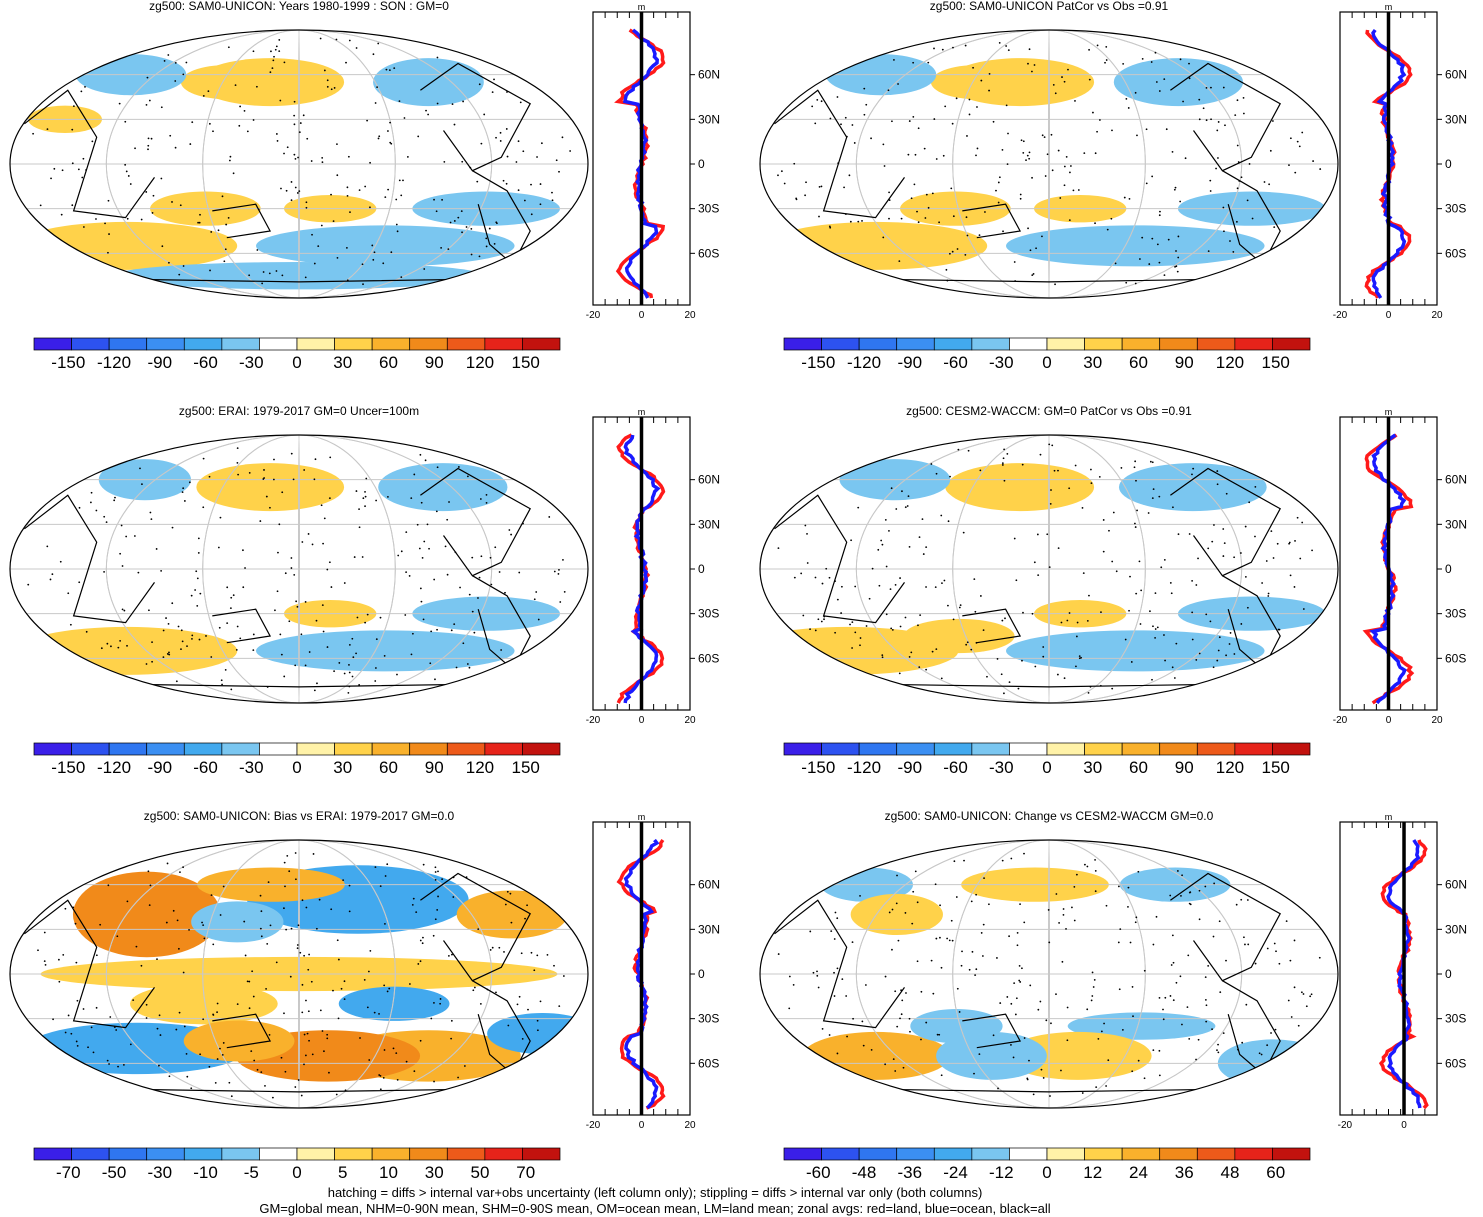 The height and width of the screenshot is (1217, 1483). What do you see at coordinates (864, 767) in the screenshot?
I see `colorbar-tick-label: -120` at bounding box center [864, 767].